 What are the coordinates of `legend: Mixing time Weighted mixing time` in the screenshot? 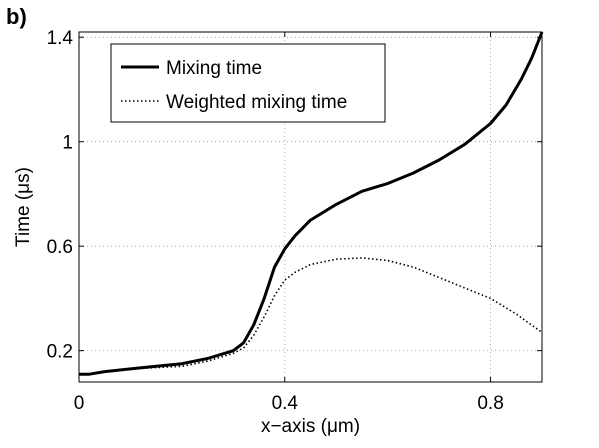 It's located at (248, 83).